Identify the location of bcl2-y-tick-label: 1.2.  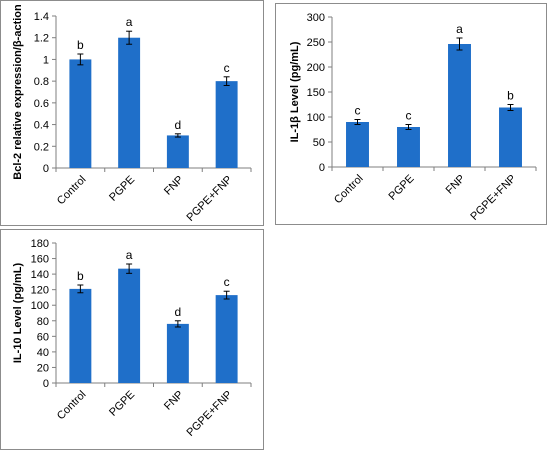
(41, 39).